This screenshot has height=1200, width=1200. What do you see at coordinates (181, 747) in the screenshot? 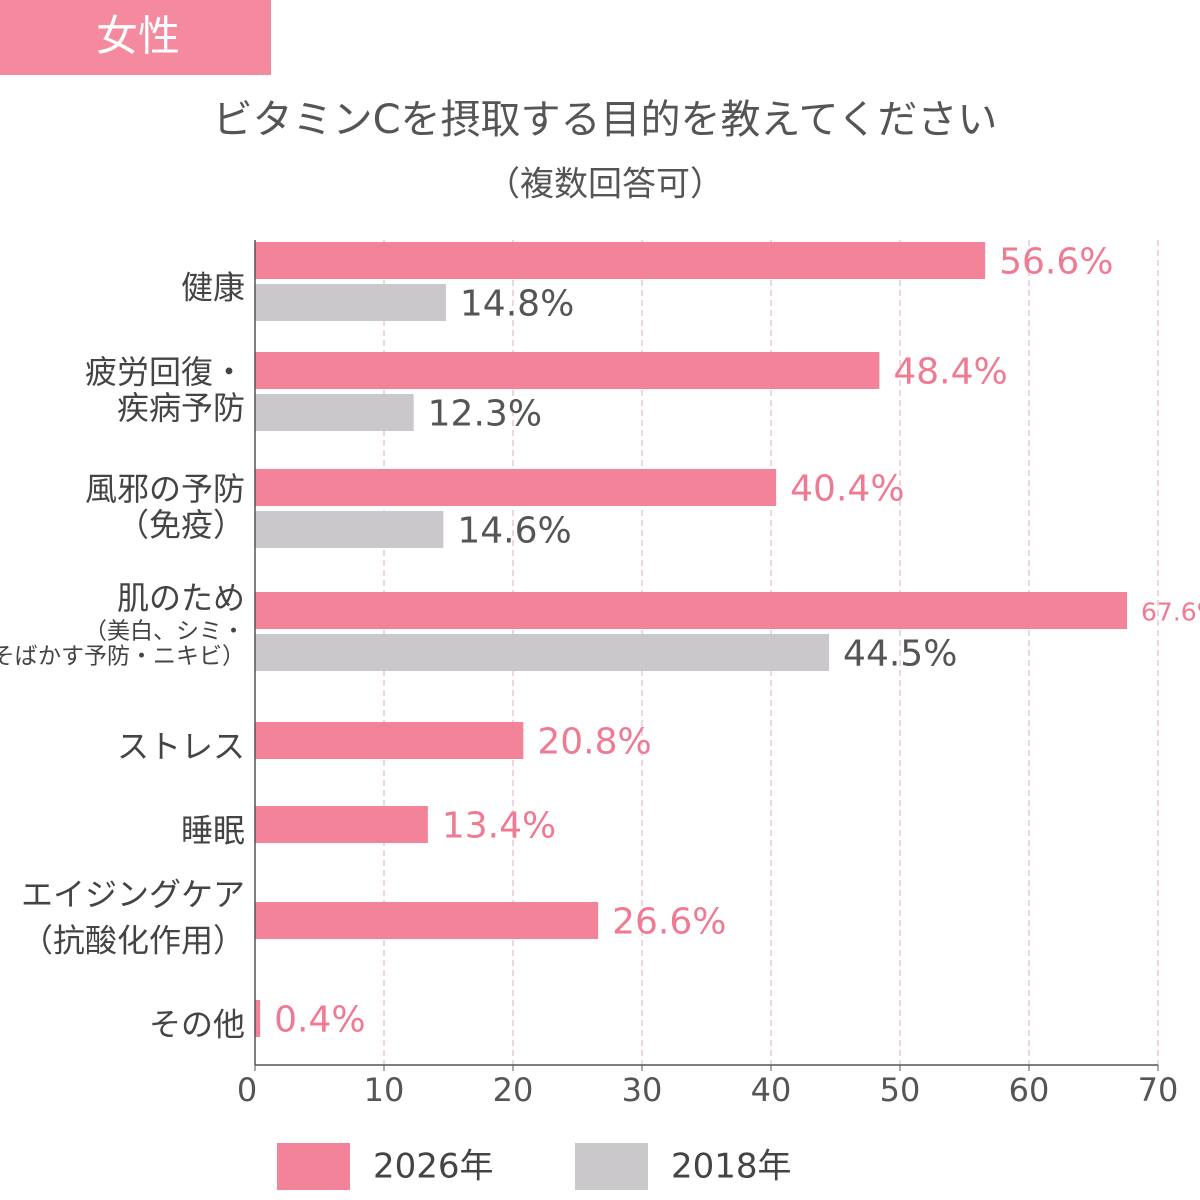
I see `y-tick-label: ストレス` at bounding box center [181, 747].